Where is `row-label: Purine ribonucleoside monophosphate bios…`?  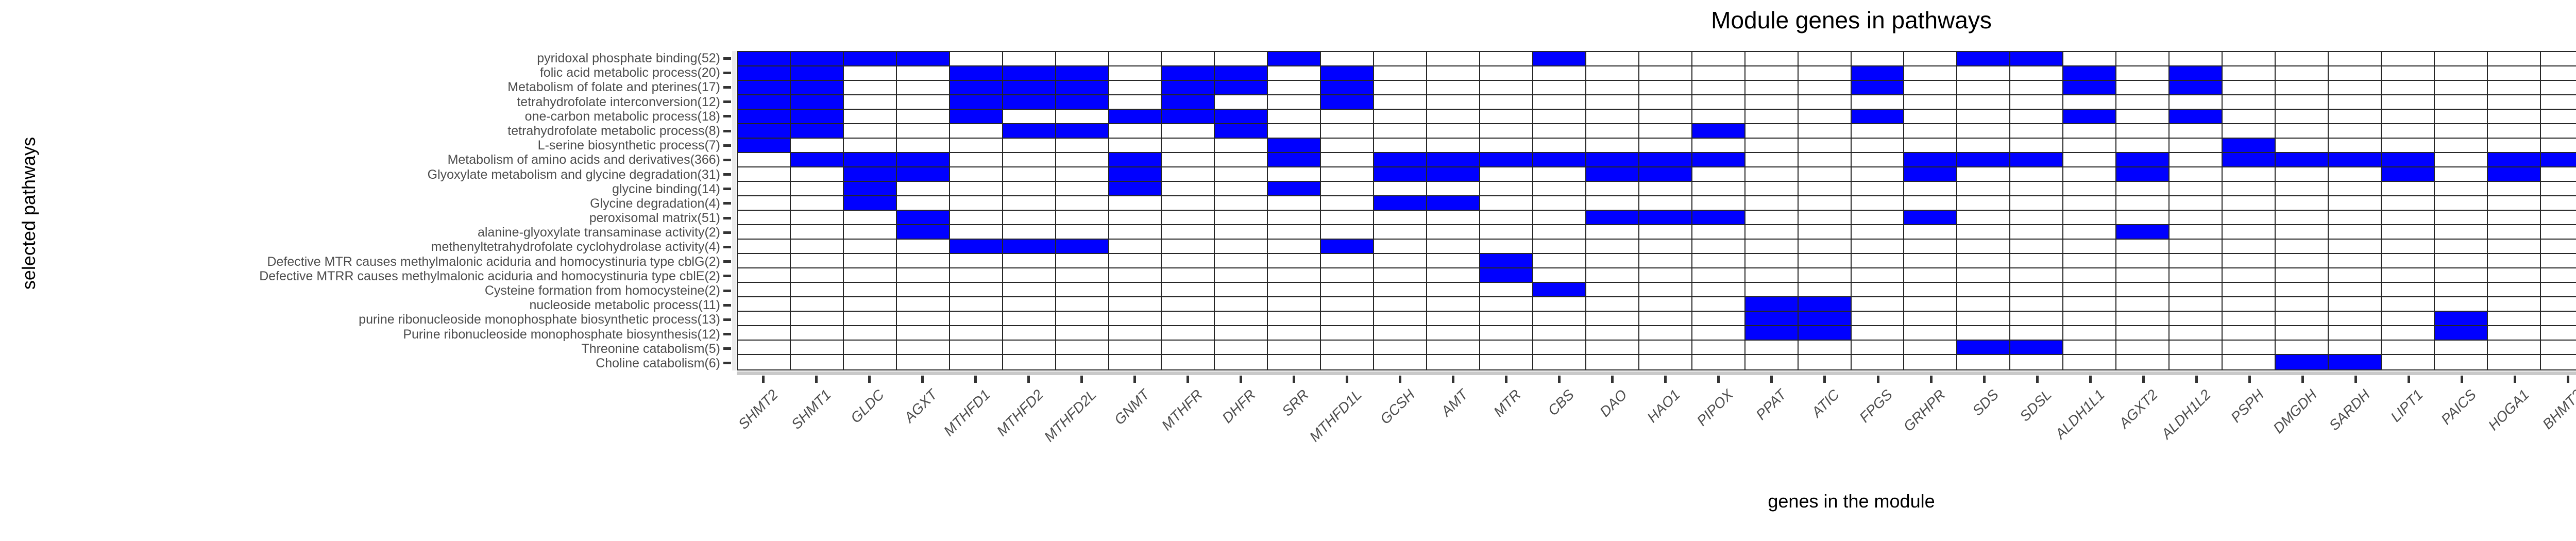
row-label: Purine ribonucleoside monophosphate bios… is located at coordinates (562, 334).